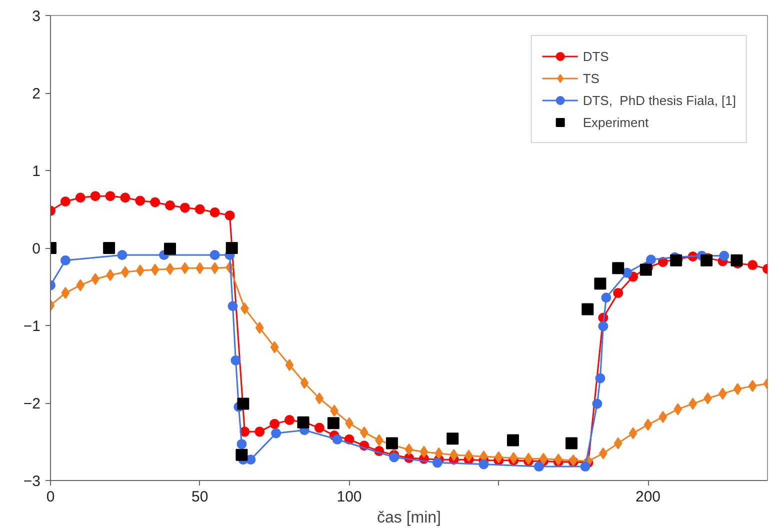 Image resolution: width=769 pixels, height=530 pixels. Describe the element at coordinates (32, 481) in the screenshot. I see `y-tick-label: −3` at that location.